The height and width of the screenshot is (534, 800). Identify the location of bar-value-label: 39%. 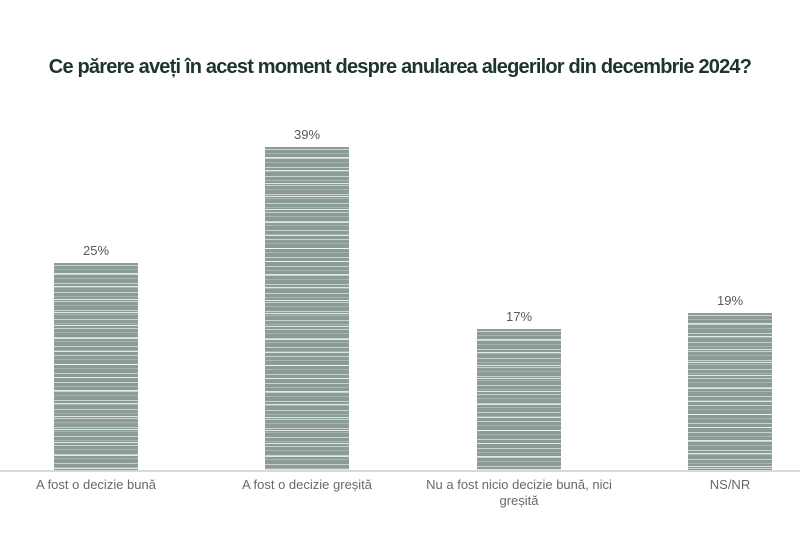
(307, 134).